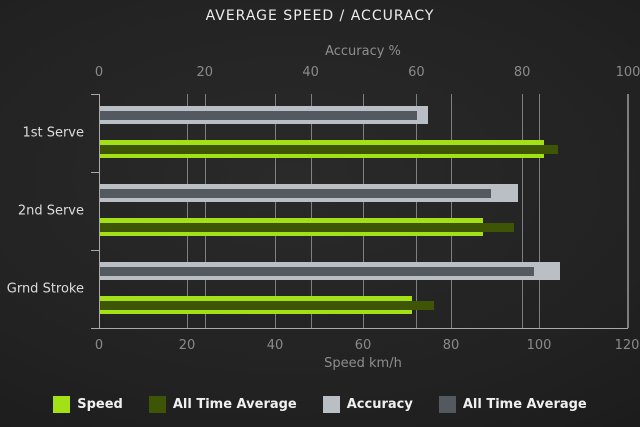 This screenshot has width=640, height=427. What do you see at coordinates (317, 271) in the screenshot?
I see `bar-accuracy-alltime-grnd-stroke` at bounding box center [317, 271].